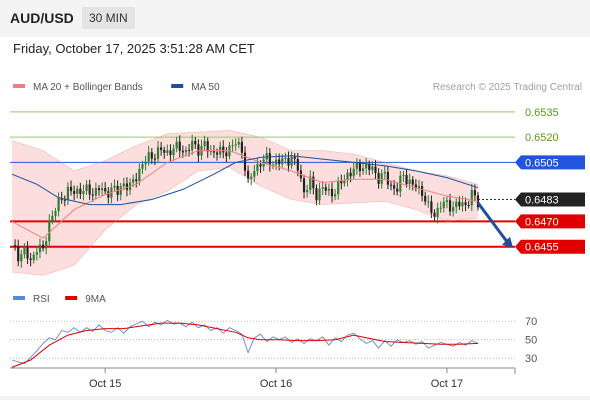 The width and height of the screenshot is (590, 400). What do you see at coordinates (41, 299) in the screenshot?
I see `legend-label: RSI` at bounding box center [41, 299].